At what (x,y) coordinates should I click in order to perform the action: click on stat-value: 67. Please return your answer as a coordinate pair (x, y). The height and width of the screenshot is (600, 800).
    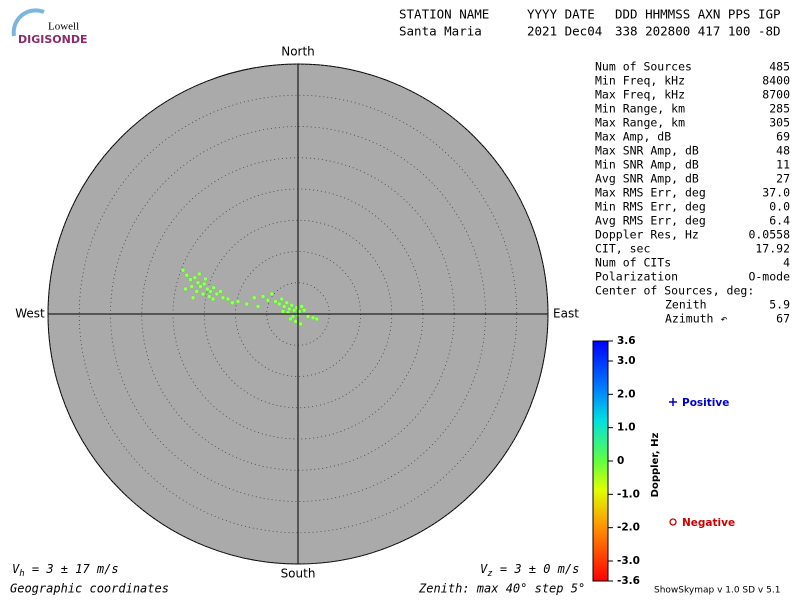
    Looking at the image, I should click on (783, 319).